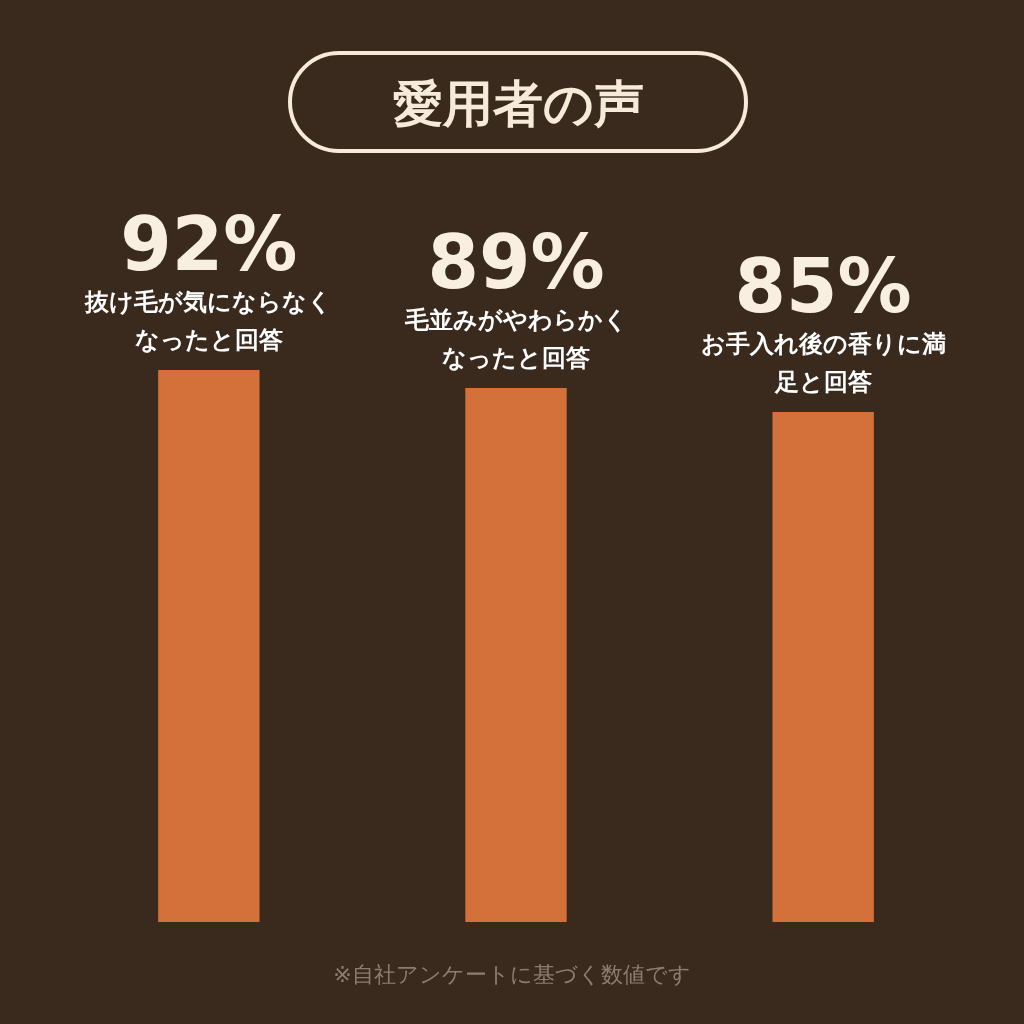 This screenshot has height=1024, width=1024. I want to click on data-label: 92%, so click(209, 244).